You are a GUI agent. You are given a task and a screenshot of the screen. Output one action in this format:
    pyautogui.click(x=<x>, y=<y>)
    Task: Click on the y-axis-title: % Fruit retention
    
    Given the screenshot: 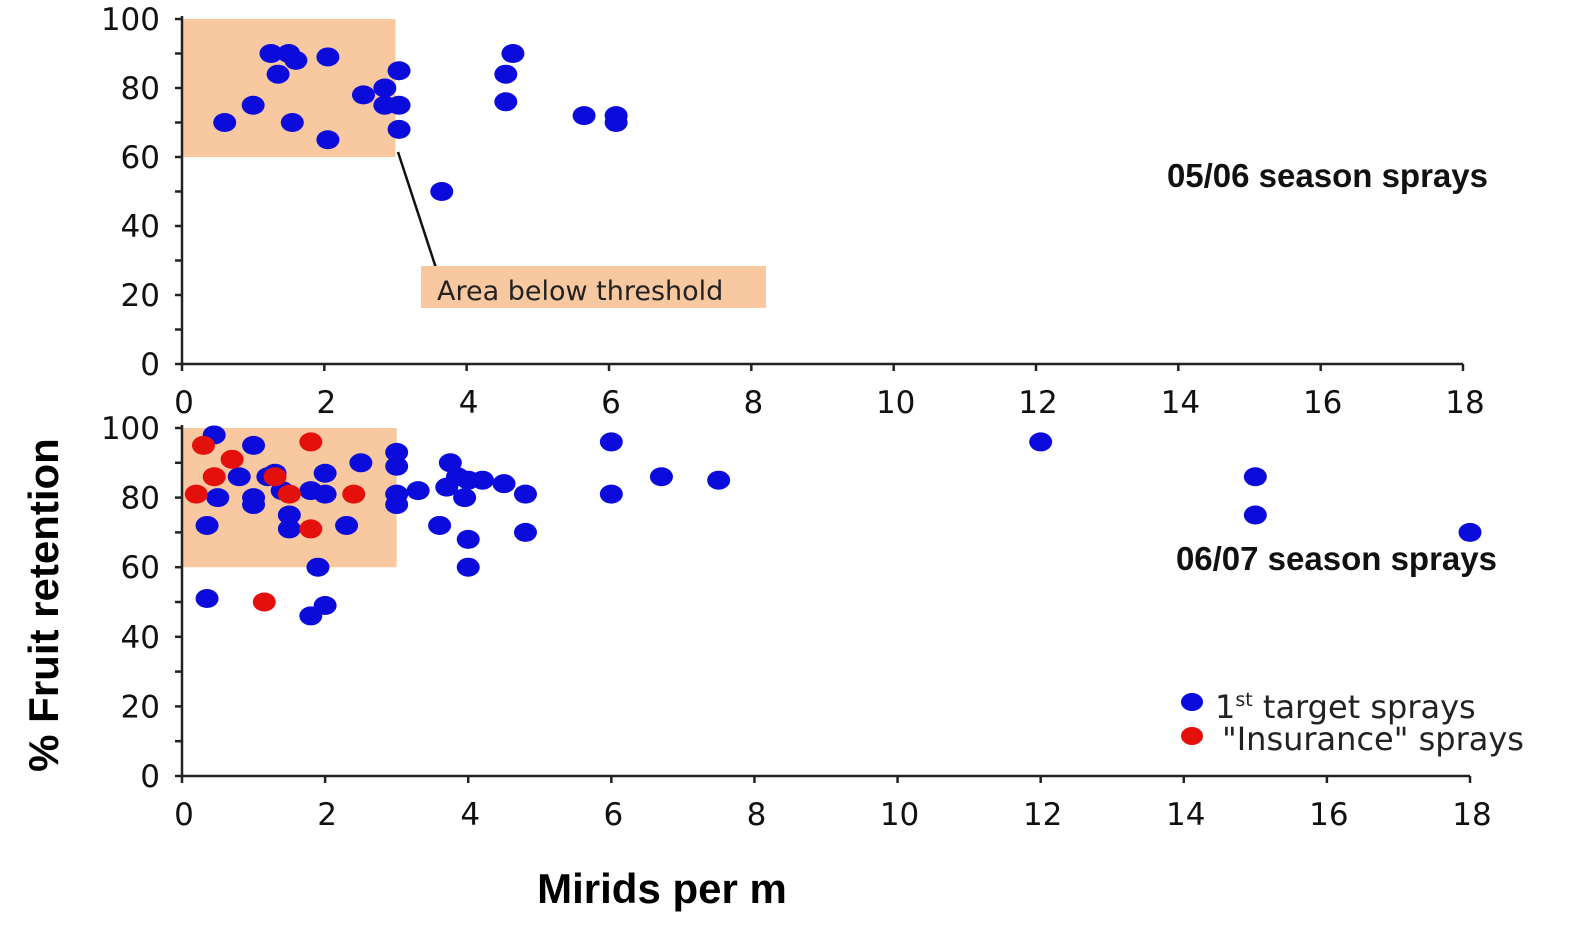 What is the action you would take?
    pyautogui.click(x=43, y=605)
    